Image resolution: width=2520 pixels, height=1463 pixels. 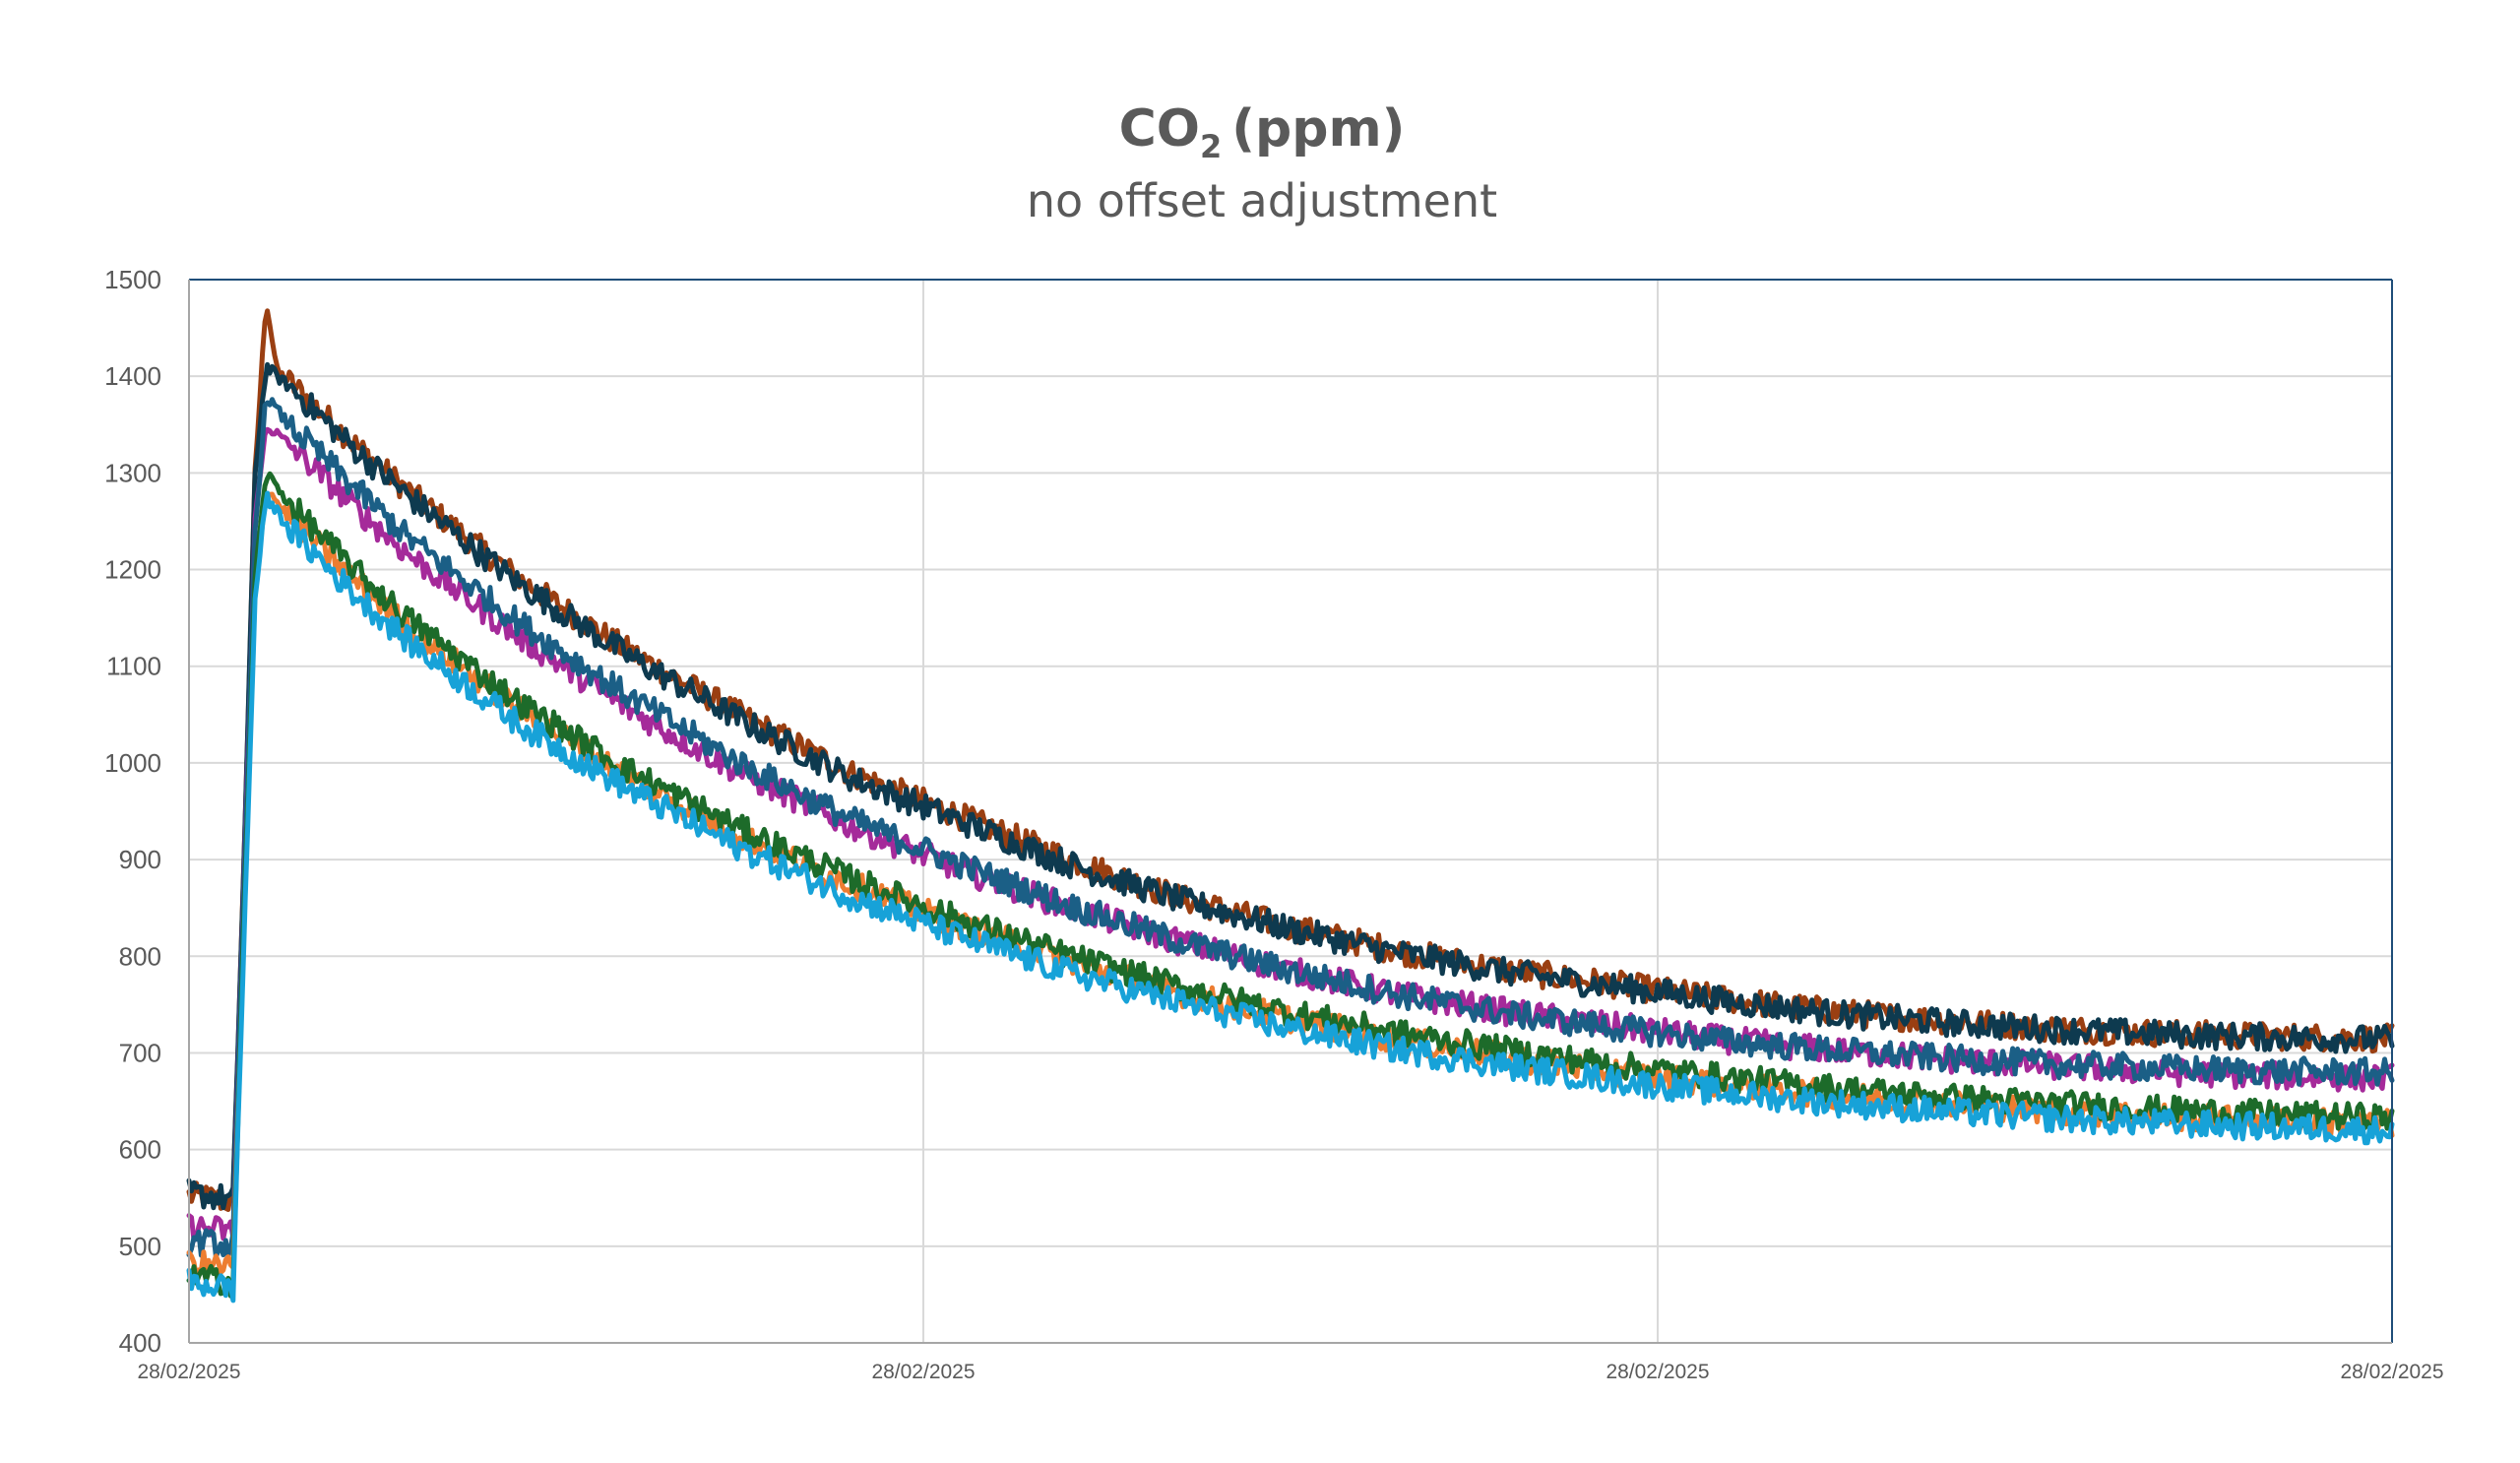 What do you see at coordinates (1211, 147) in the screenshot?
I see `chart-title-subscript: 2` at bounding box center [1211, 147].